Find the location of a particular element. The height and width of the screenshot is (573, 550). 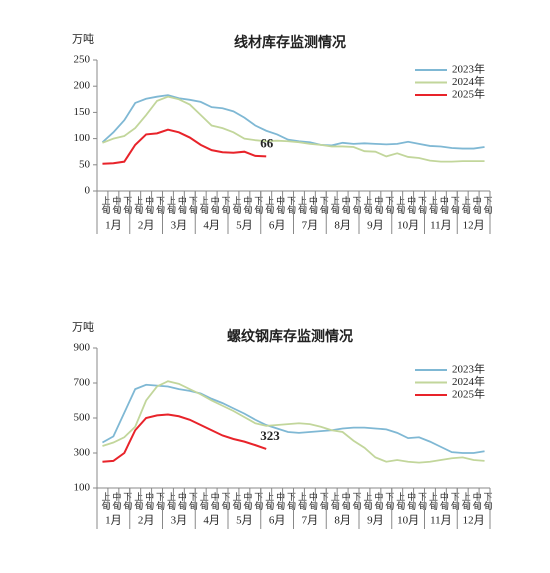

y-tick-label: 250 is located at coordinates (82, 60).